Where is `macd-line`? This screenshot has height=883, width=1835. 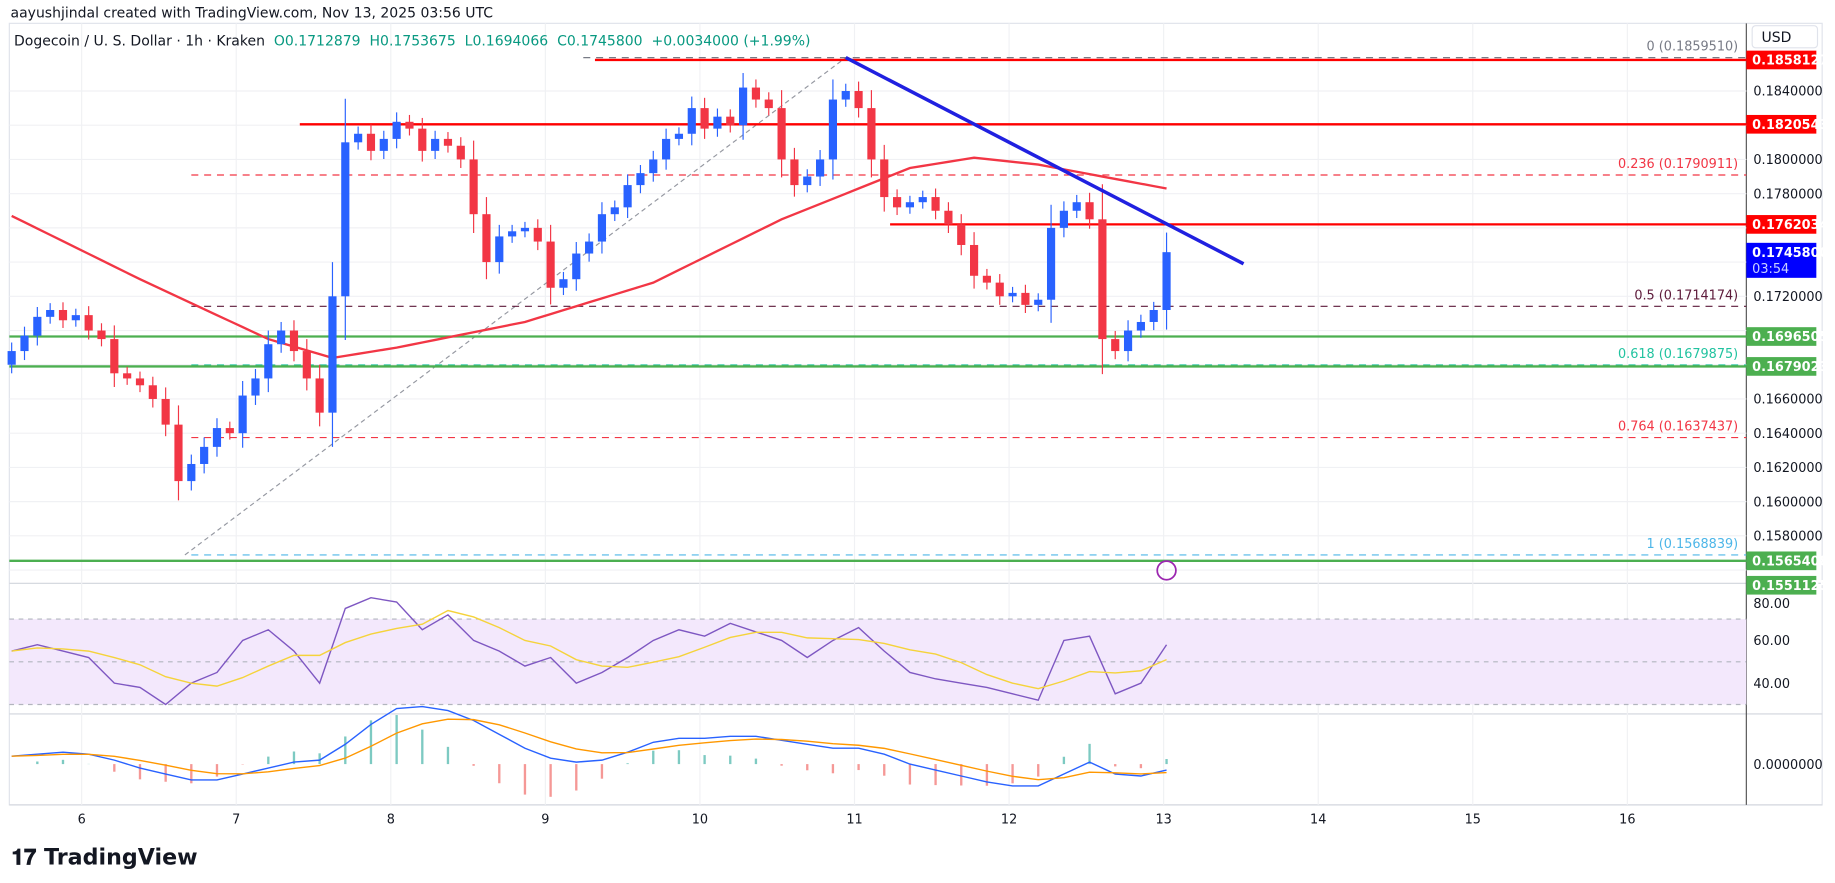 macd-line is located at coordinates (589, 746).